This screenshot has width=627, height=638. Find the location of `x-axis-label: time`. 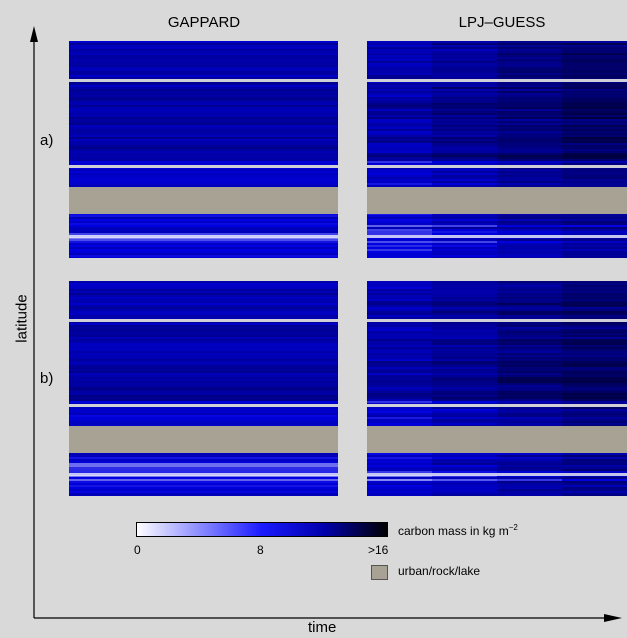

x-axis-label: time is located at coordinates (322, 627).